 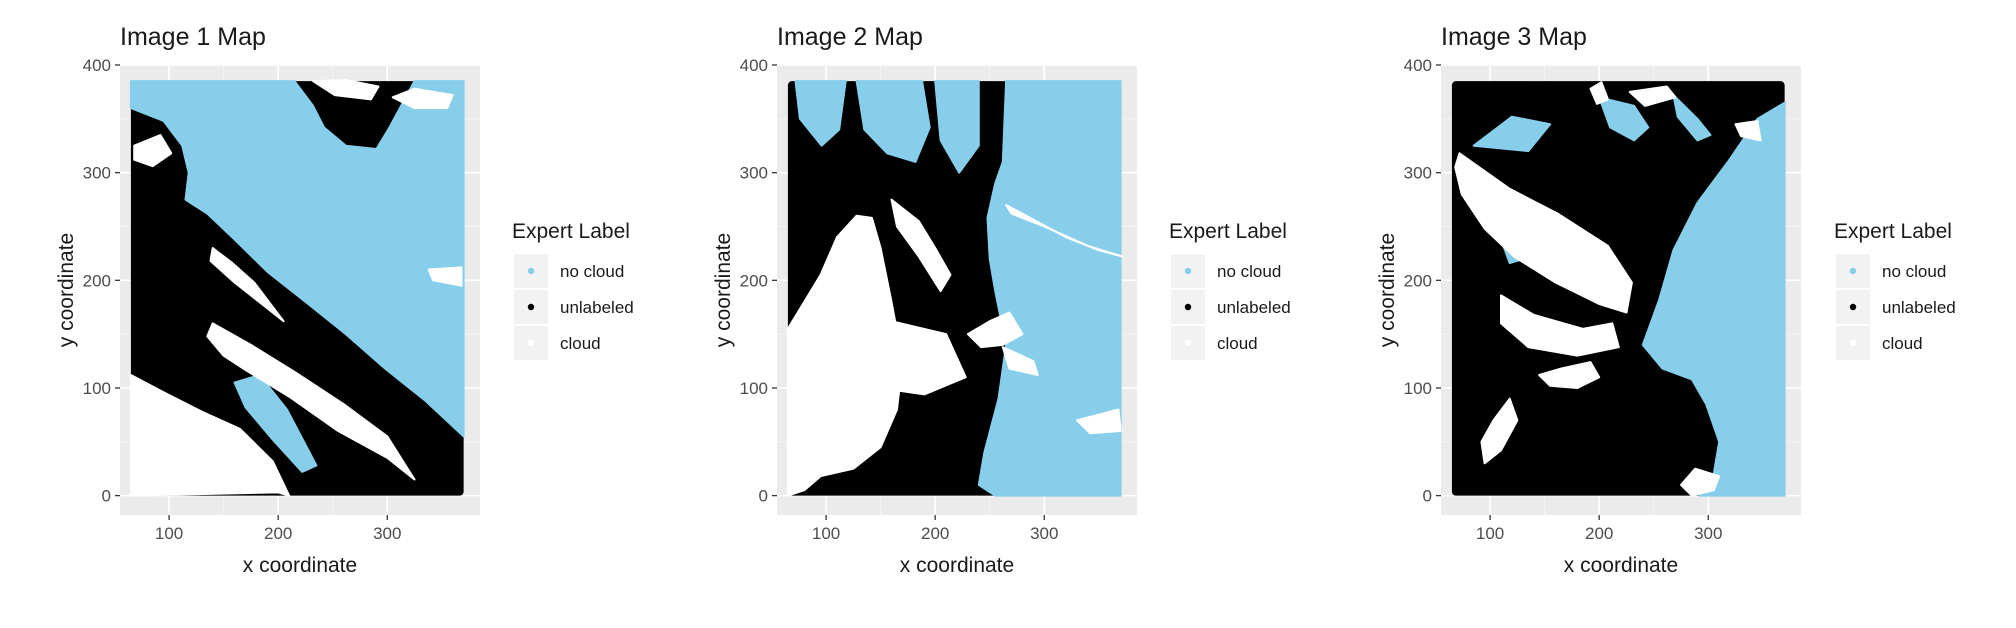 I want to click on chart-title: Image 3 Map, so click(x=1514, y=37).